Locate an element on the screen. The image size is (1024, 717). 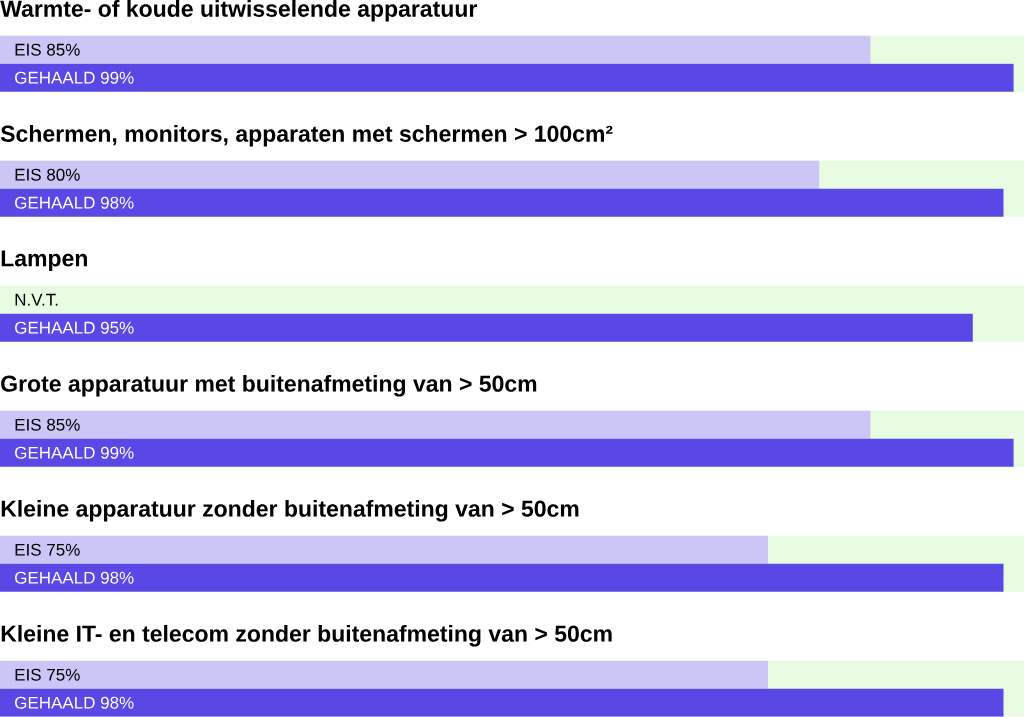
y-tick-label: Lampen is located at coordinates (44, 261).